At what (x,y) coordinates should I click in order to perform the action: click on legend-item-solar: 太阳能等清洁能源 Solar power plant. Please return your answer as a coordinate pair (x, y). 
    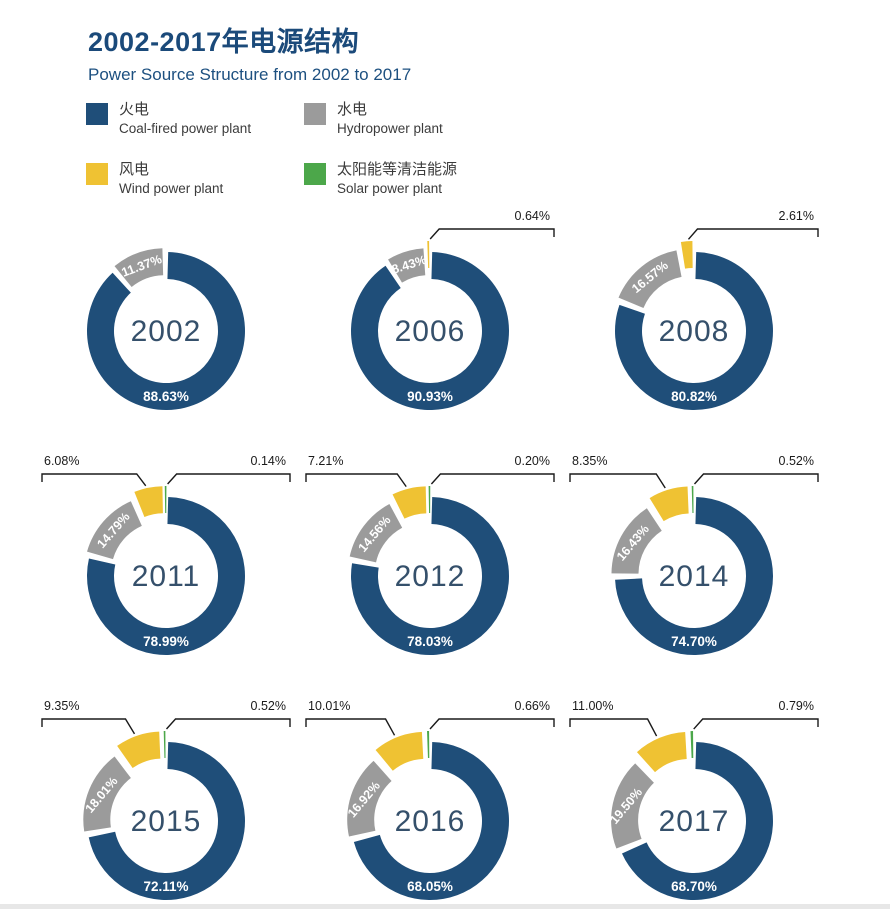
    Looking at the image, I should click on (435, 179).